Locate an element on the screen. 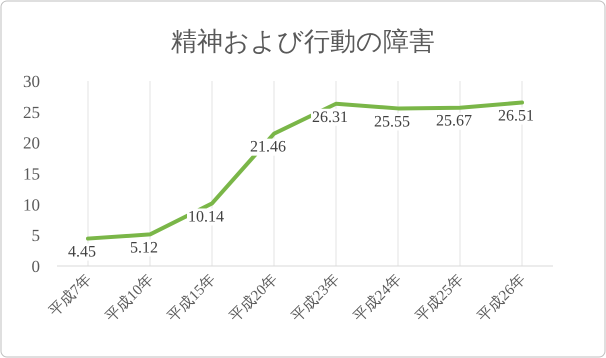 The image size is (606, 358). x-tick-label: 平成25年 is located at coordinates (439, 298).